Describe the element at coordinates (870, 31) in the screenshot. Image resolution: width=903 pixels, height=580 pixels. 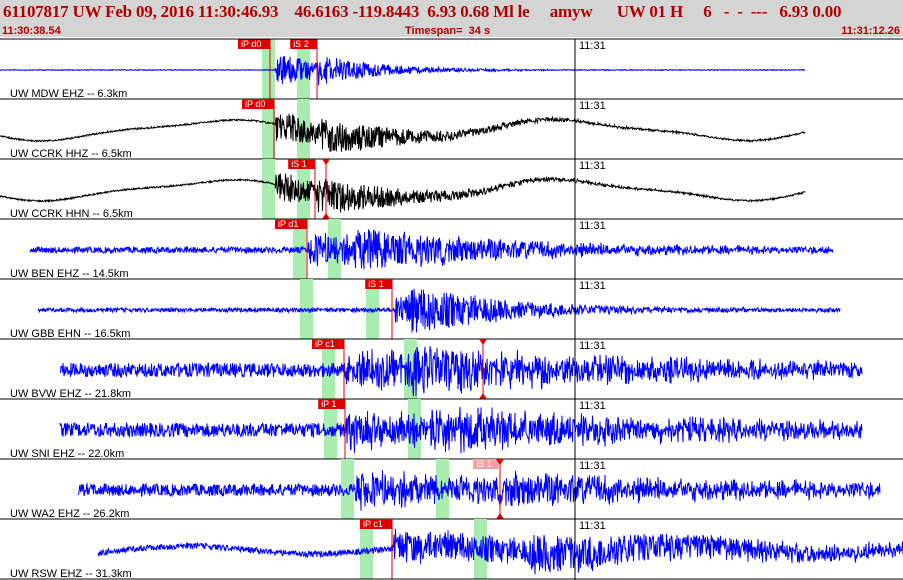
I see `window-end-time: 11:31:12.26` at that location.